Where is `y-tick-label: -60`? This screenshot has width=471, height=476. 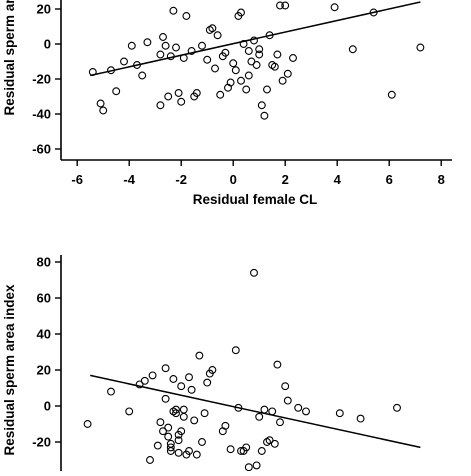
y-tick-label: -60 is located at coordinates (41, 149).